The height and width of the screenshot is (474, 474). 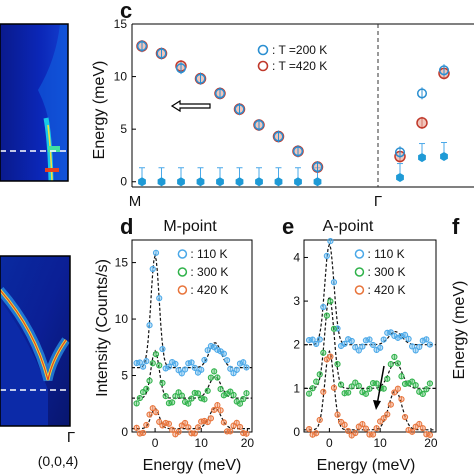 What do you see at coordinates (456, 226) in the screenshot?
I see `panel-f-letter: f` at bounding box center [456, 226].